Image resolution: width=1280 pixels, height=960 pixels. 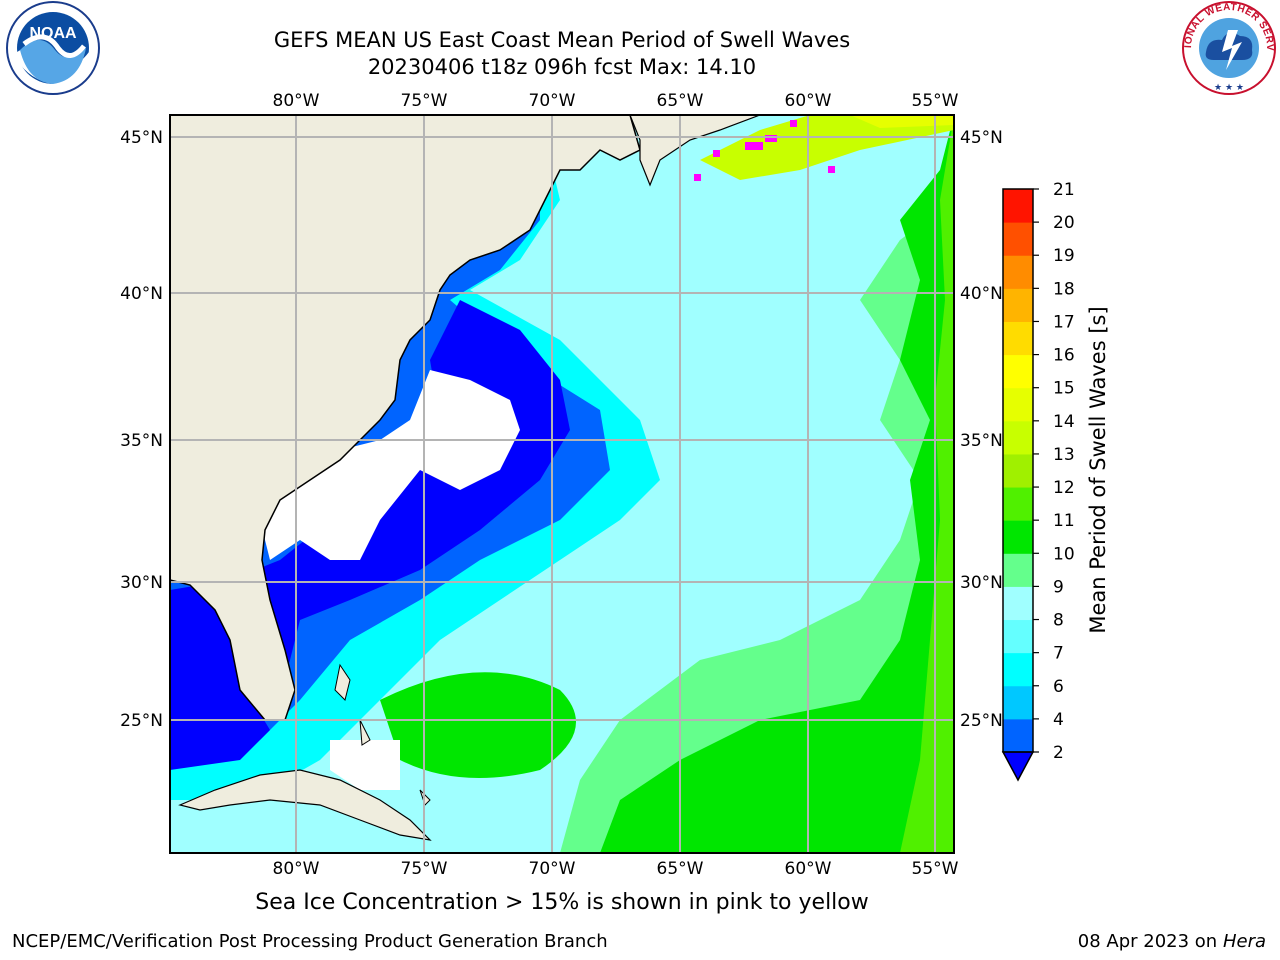 I want to click on calm-white-bahamas, so click(x=365, y=765).